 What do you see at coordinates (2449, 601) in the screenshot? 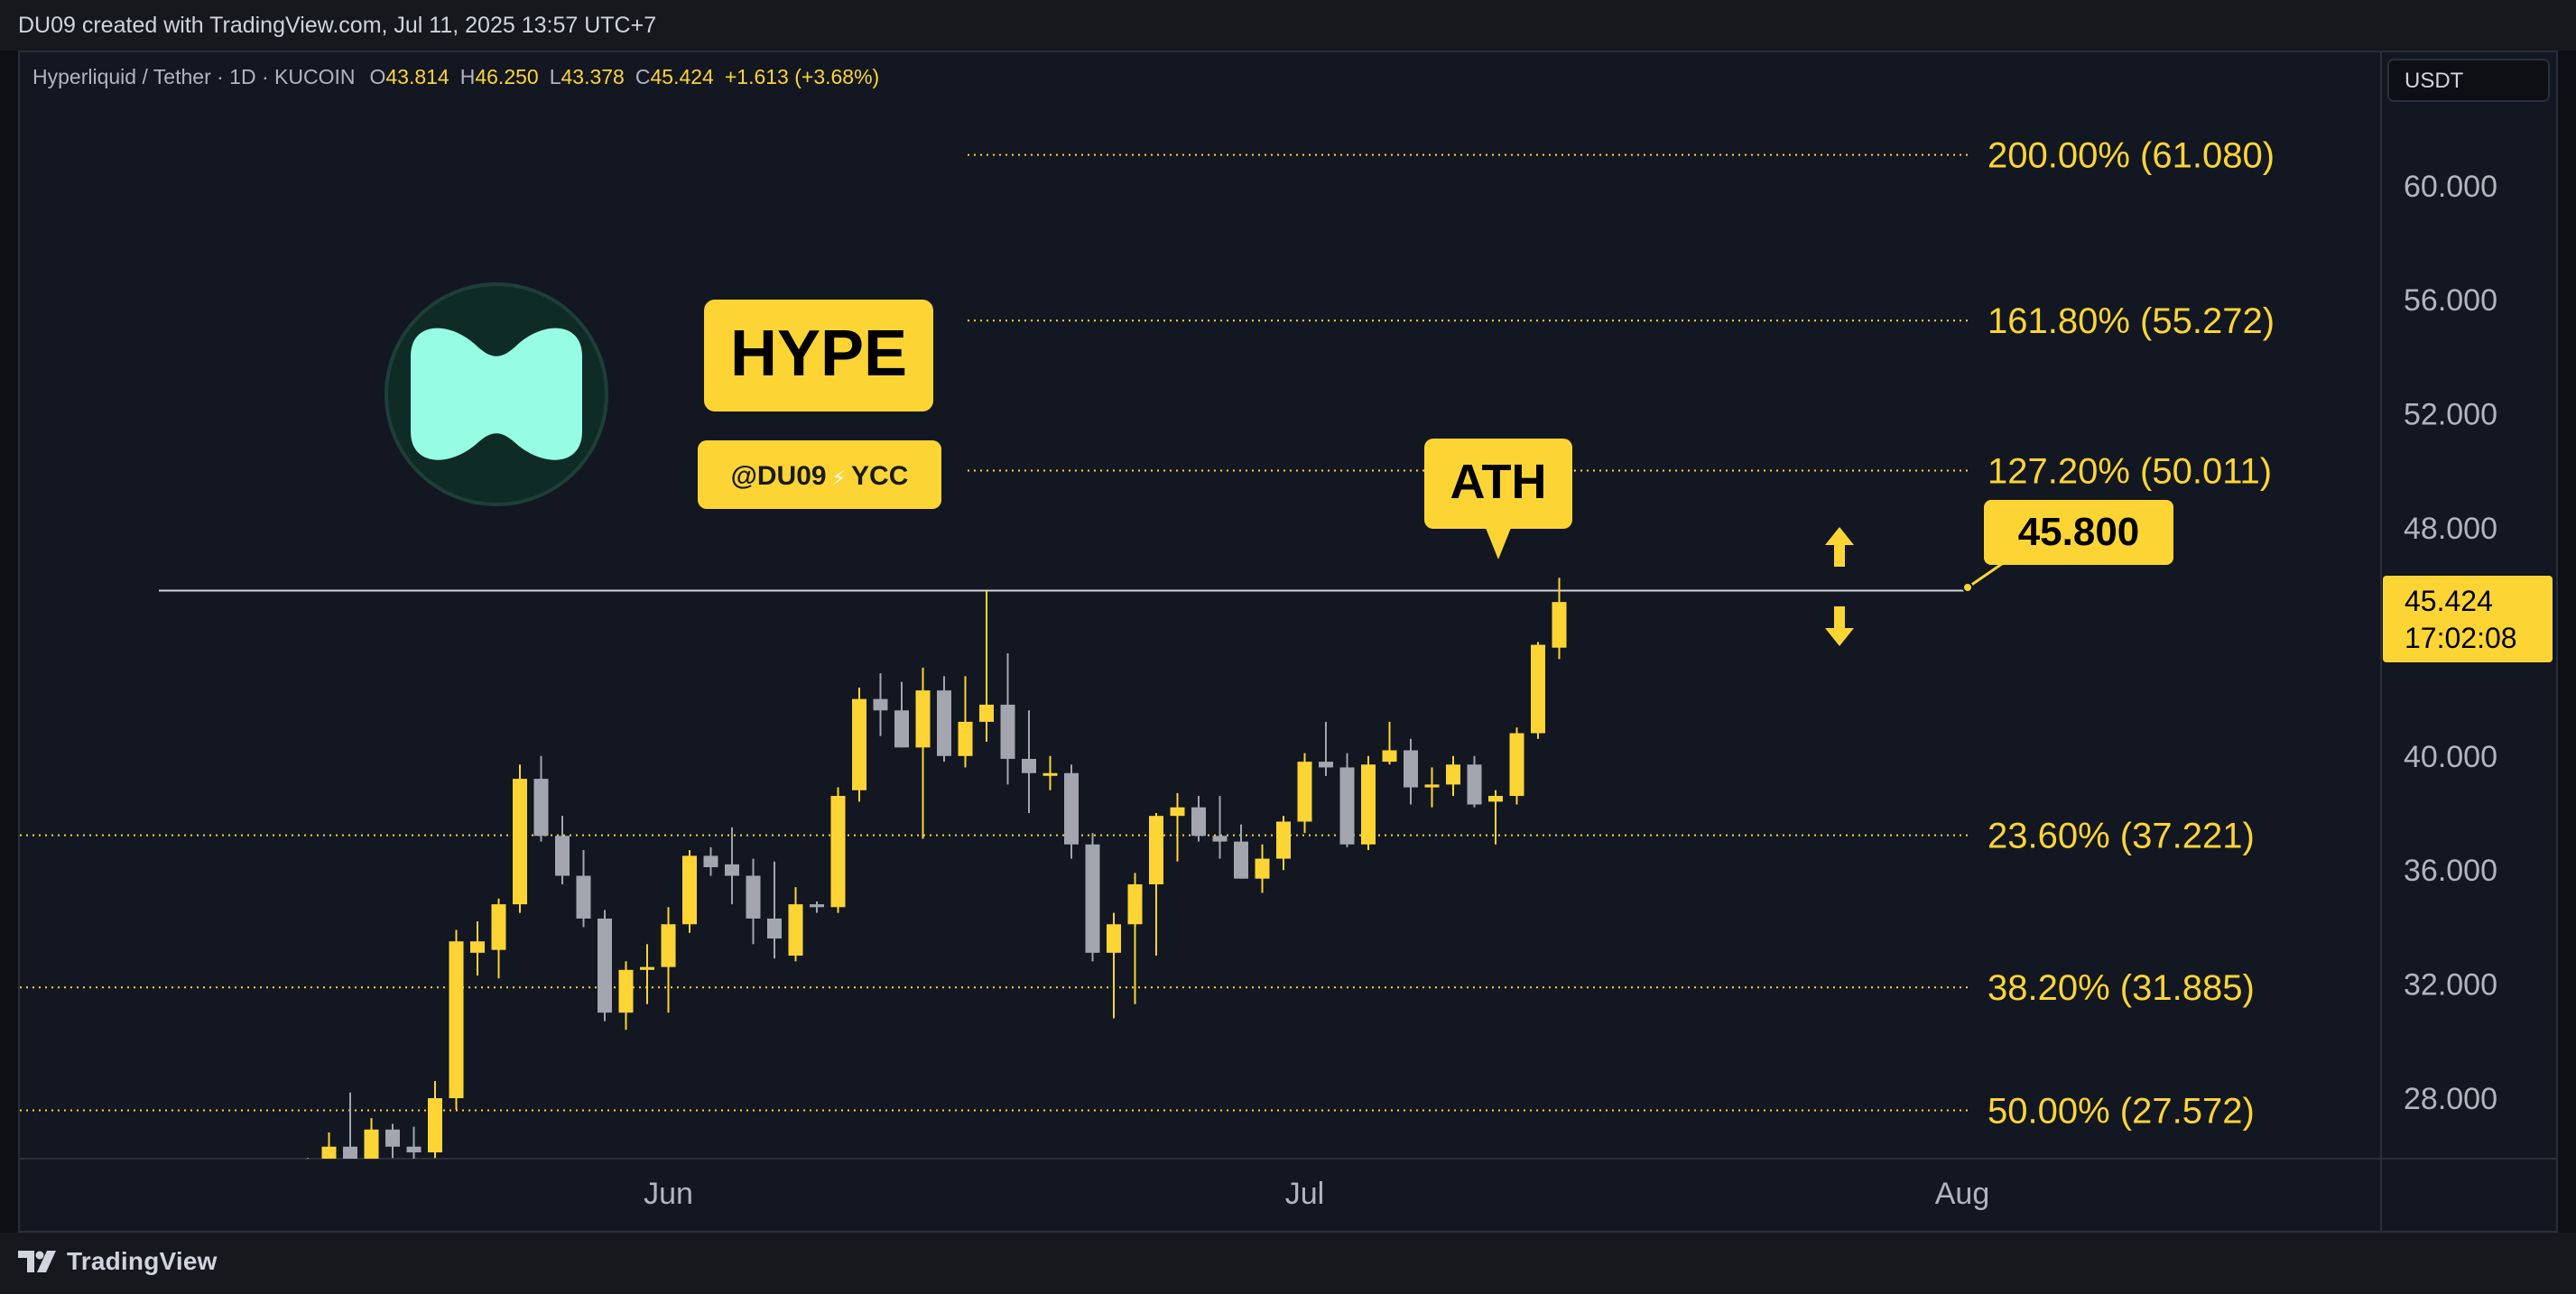
I see `current-price: 45.424` at bounding box center [2449, 601].